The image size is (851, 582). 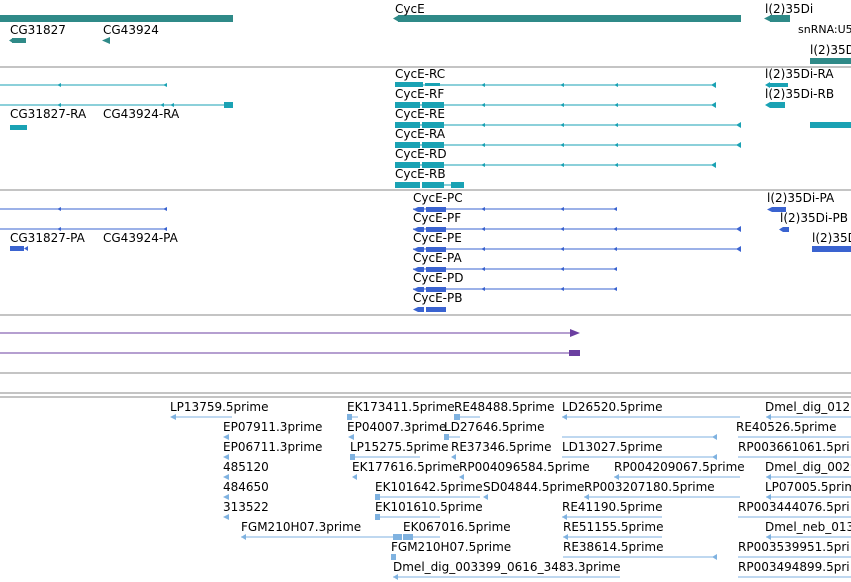 I want to click on est-re51155: RE51155.5prime, so click(x=613, y=530).